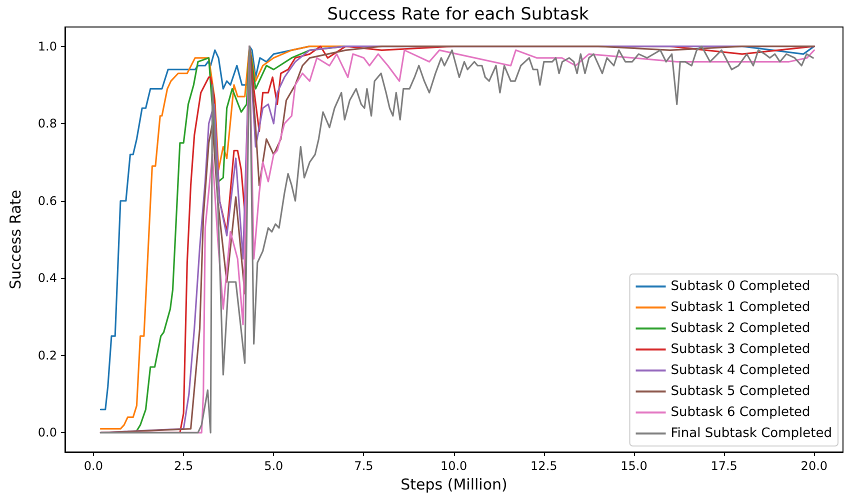  Describe the element at coordinates (274, 466) in the screenshot. I see `x-tick-label: 5.0` at that location.